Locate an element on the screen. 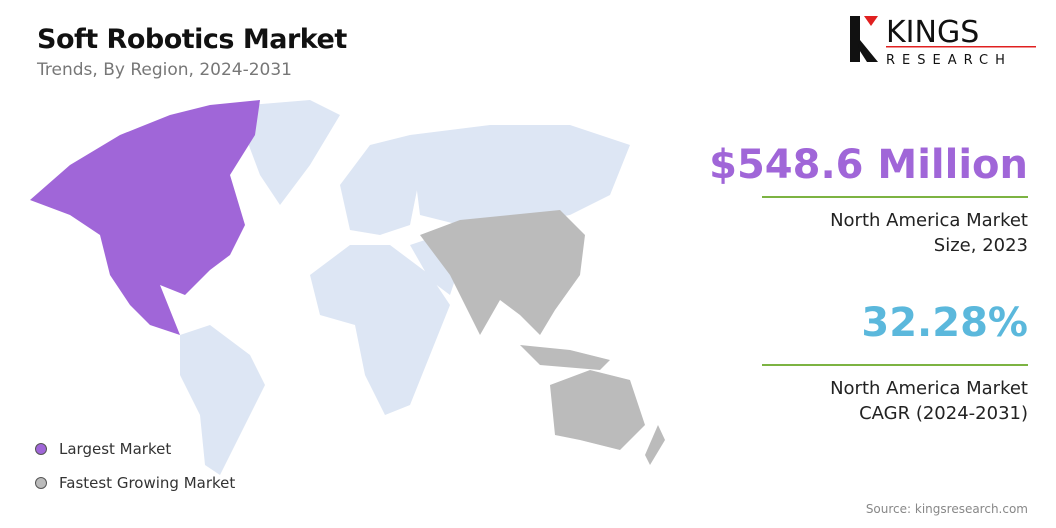  label-line: Size, 2023 is located at coordinates (980, 245).